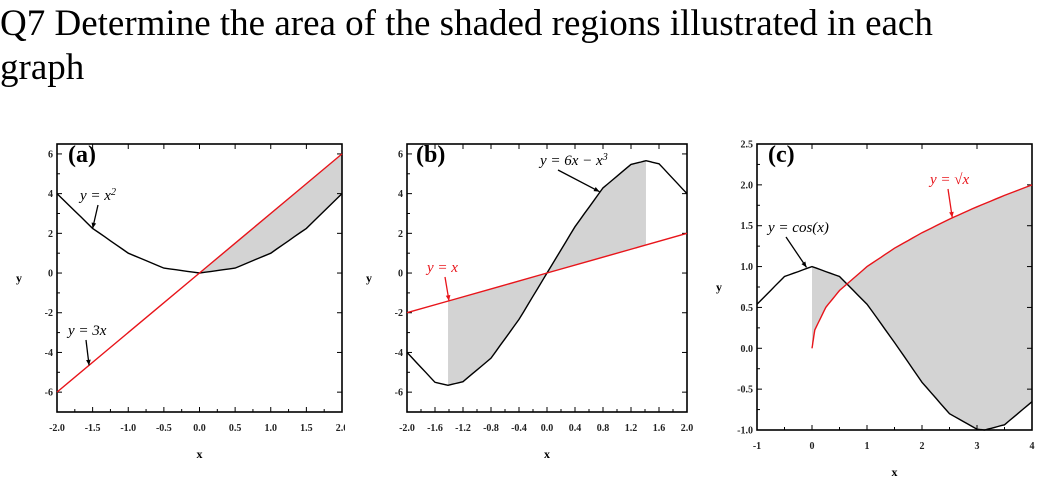 This screenshot has height=492, width=1051. I want to click on annotation-label: y = x2, so click(97, 196).